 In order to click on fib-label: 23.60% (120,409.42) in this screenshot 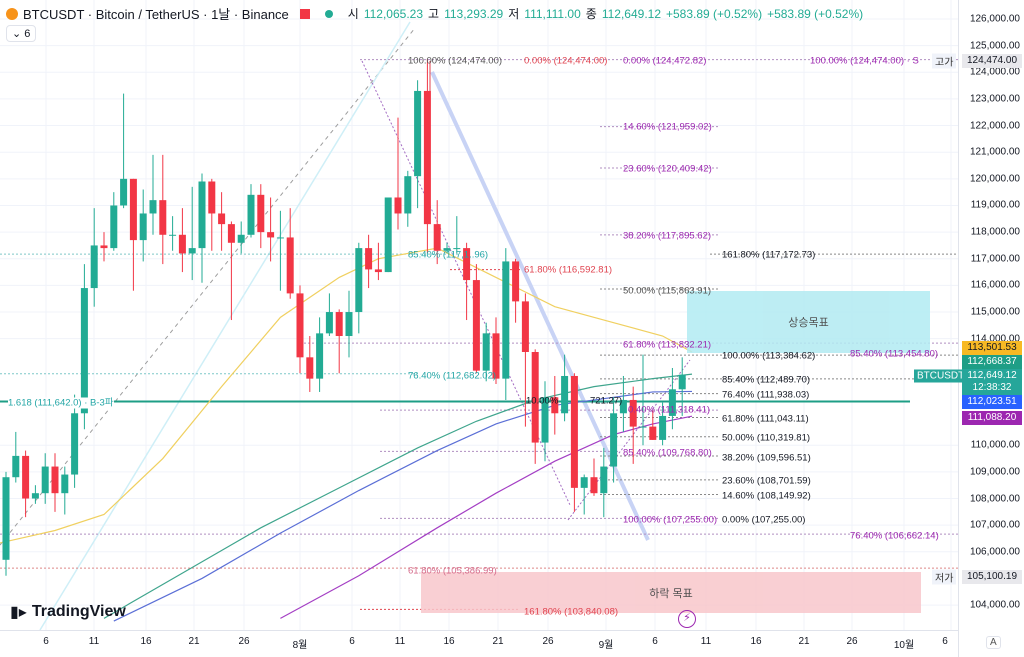, I will do `click(667, 169)`.